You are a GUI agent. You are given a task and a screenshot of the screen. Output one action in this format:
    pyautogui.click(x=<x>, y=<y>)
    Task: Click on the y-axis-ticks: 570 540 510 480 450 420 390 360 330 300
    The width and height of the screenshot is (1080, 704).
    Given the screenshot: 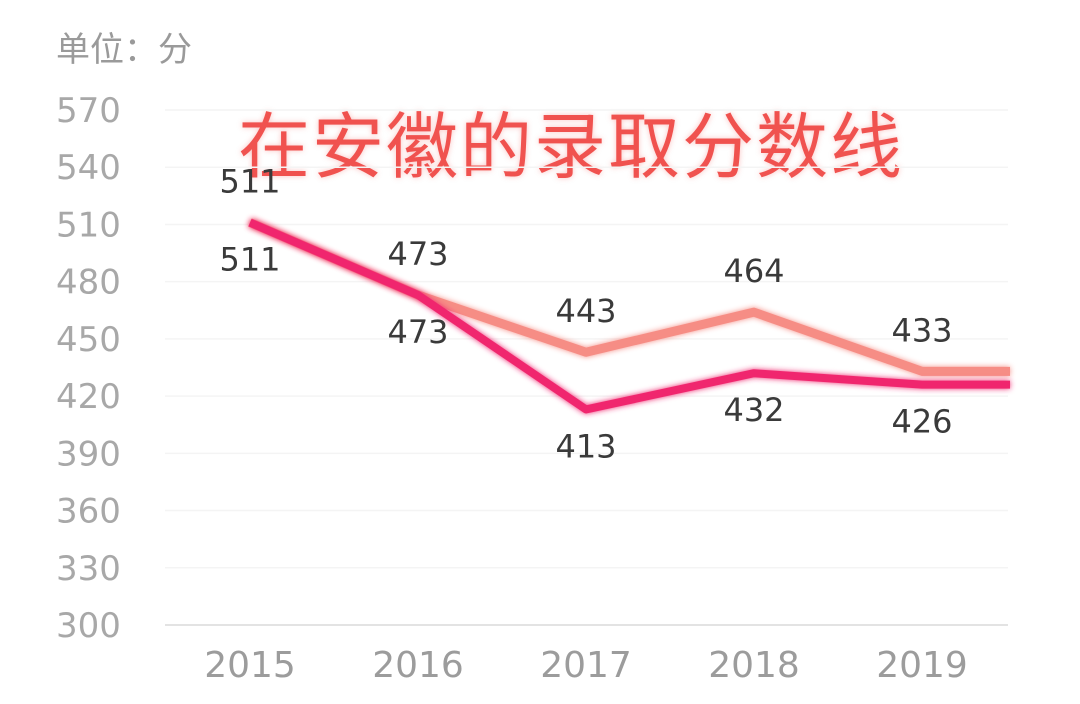 What is the action you would take?
    pyautogui.click(x=88, y=368)
    